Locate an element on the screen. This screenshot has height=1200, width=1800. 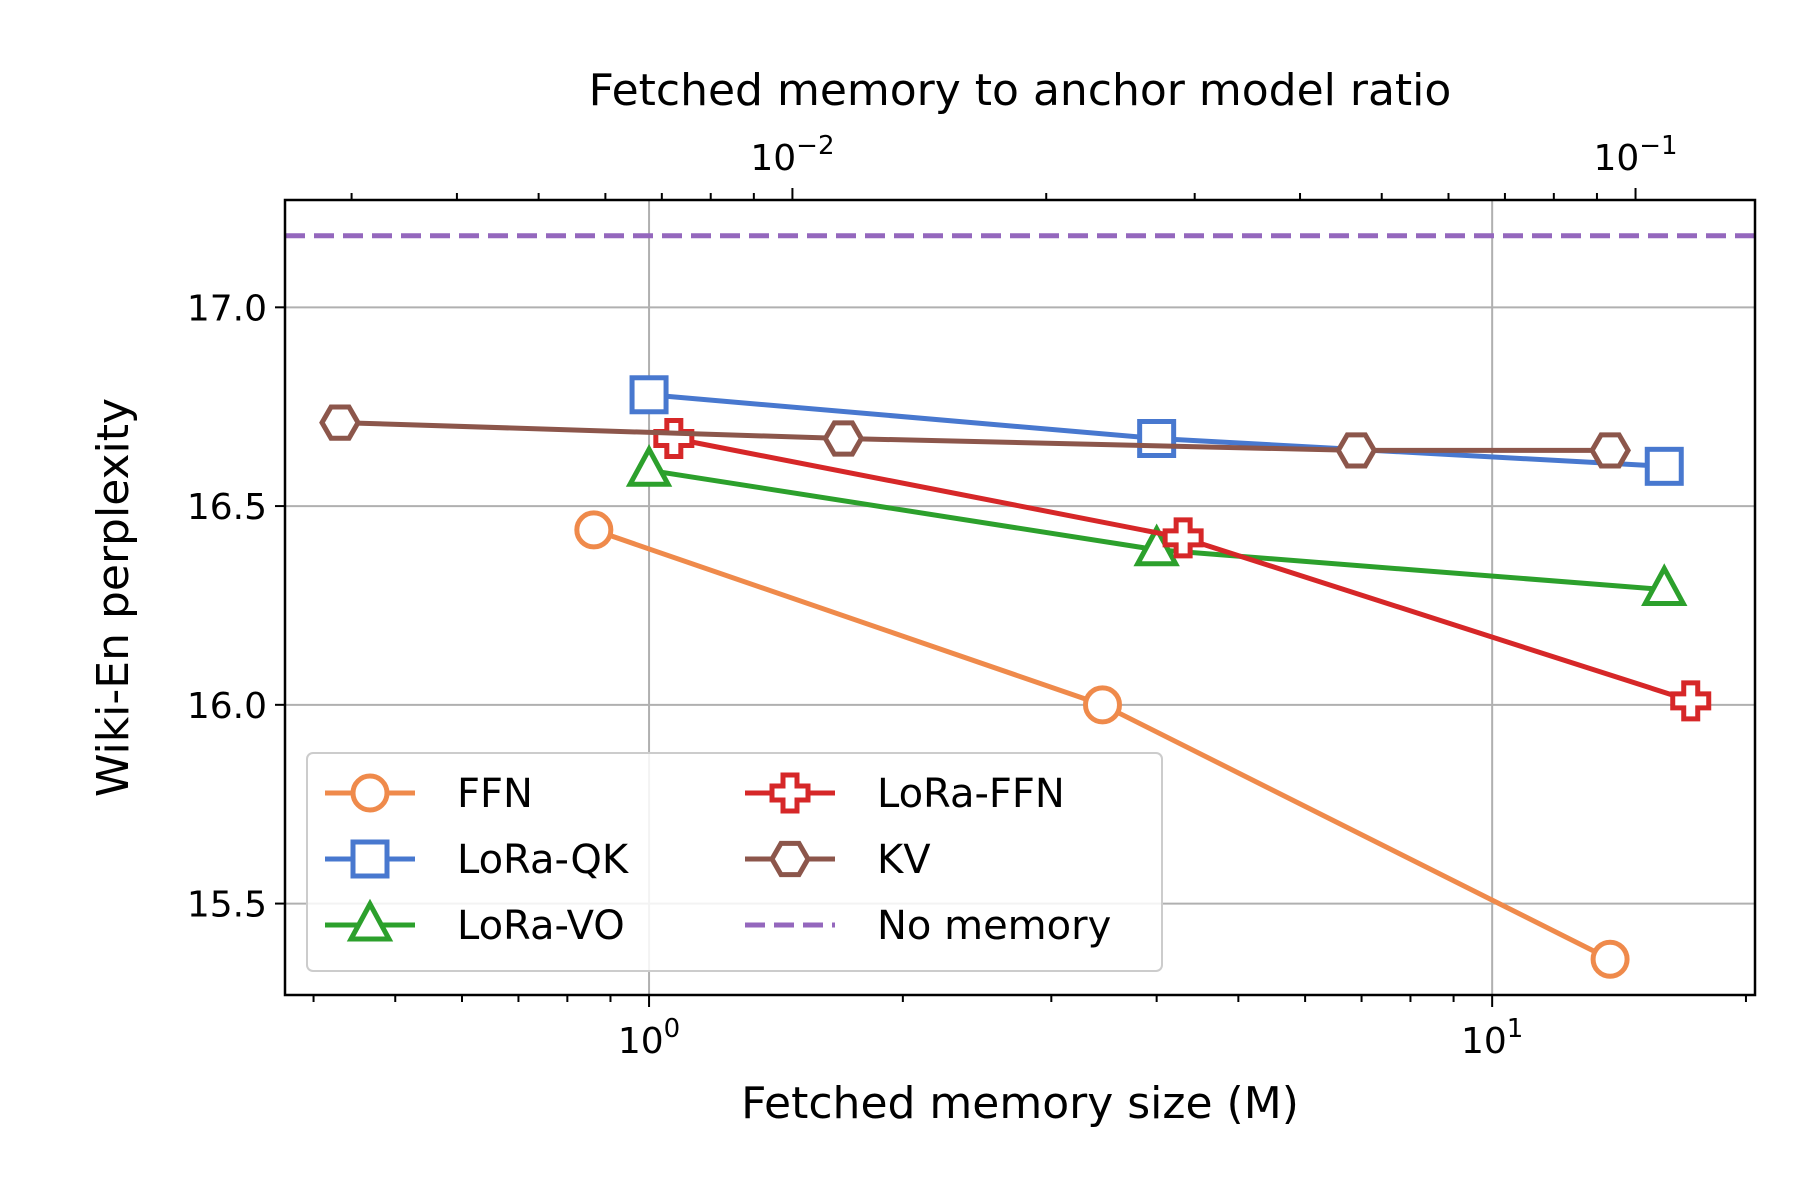
top-axis-label: Fetched memory to anchor model ratio is located at coordinates (1020, 90).